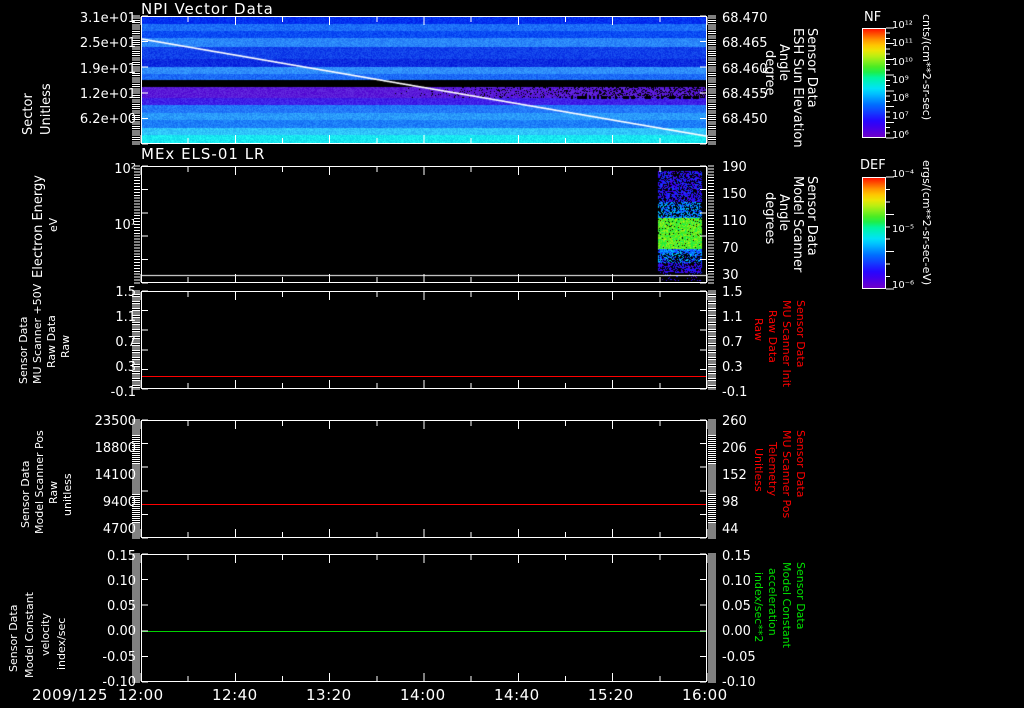 The width and height of the screenshot is (1024, 708). I want to click on ytick-right-scannerpos-4: 44, so click(730, 529).